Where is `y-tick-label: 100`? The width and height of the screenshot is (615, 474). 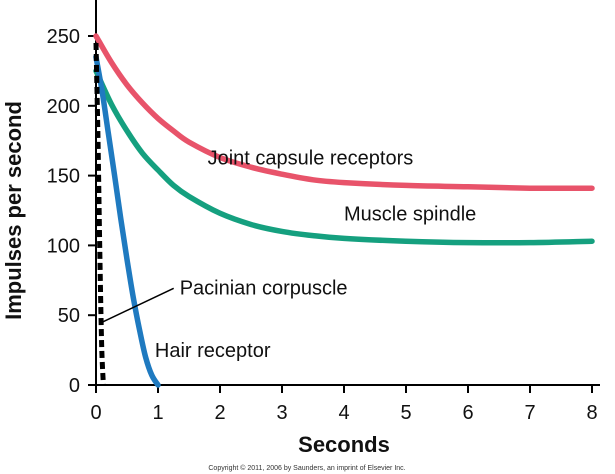
y-tick-label: 100 is located at coordinates (63, 246).